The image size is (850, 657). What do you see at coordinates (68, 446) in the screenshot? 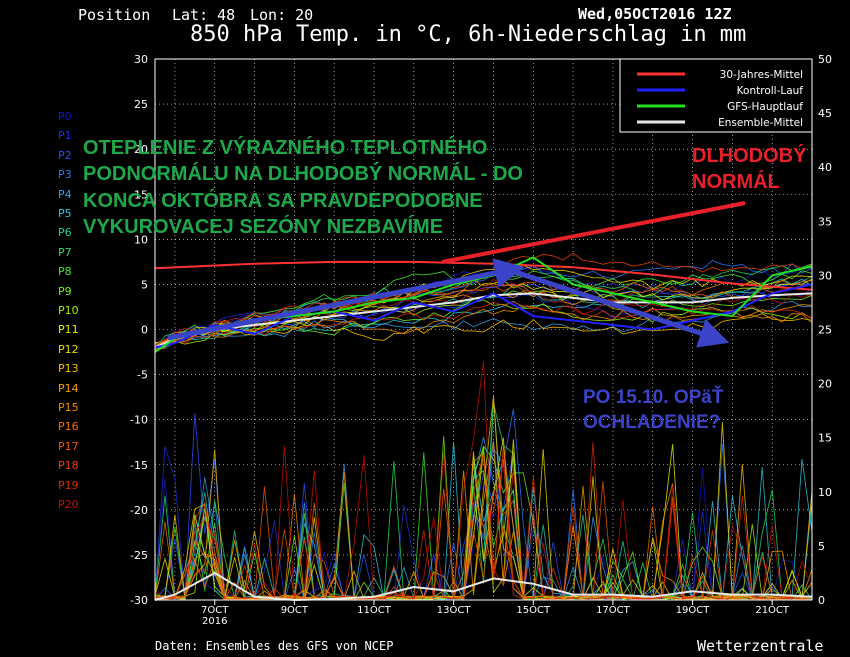
I see `member-label: P17` at bounding box center [68, 446].